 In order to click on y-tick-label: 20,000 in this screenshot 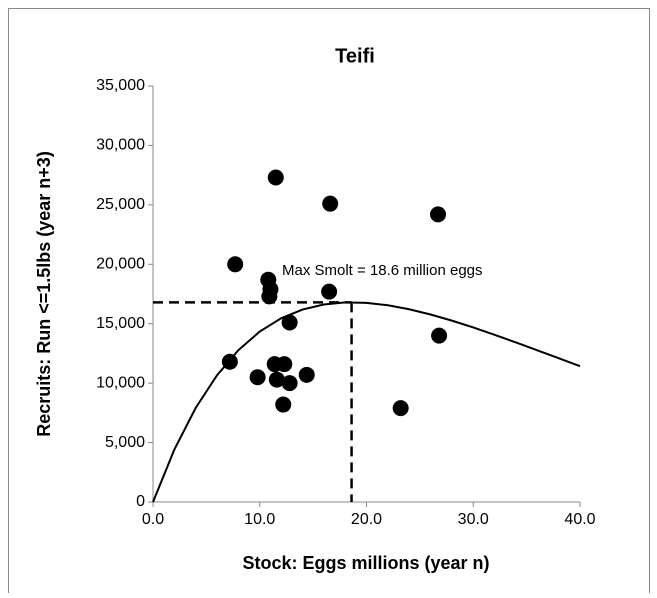, I will do `click(120, 264)`.